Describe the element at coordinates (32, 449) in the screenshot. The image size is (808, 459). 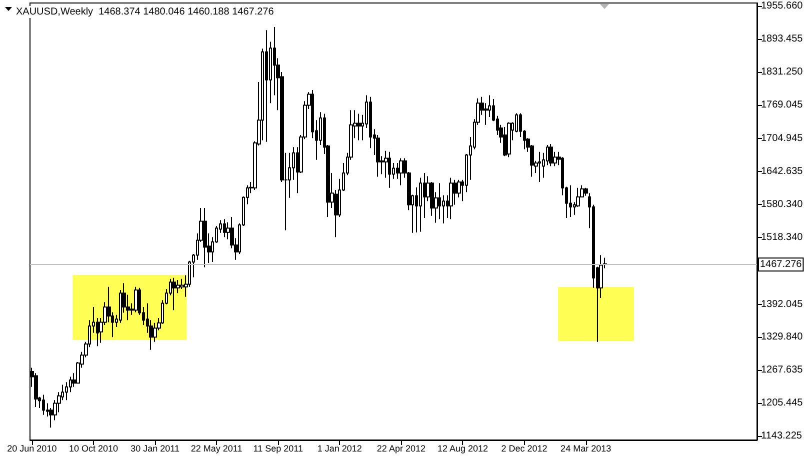
I see `x-tick-label: 20 Jun 2010` at that location.